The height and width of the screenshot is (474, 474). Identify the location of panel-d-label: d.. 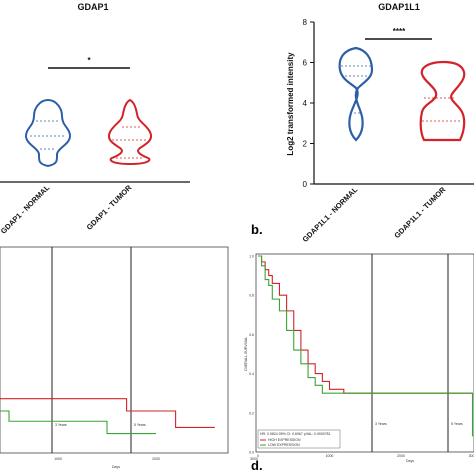
(257, 465).